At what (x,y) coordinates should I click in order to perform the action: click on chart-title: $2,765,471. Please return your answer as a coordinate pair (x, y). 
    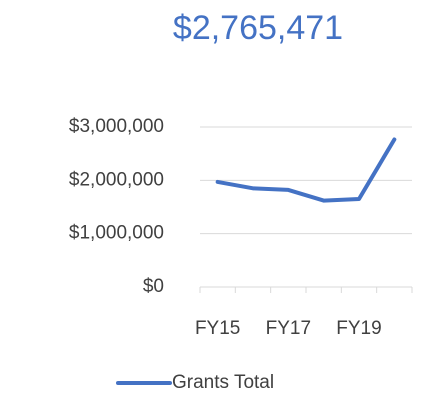
    Looking at the image, I should click on (258, 28).